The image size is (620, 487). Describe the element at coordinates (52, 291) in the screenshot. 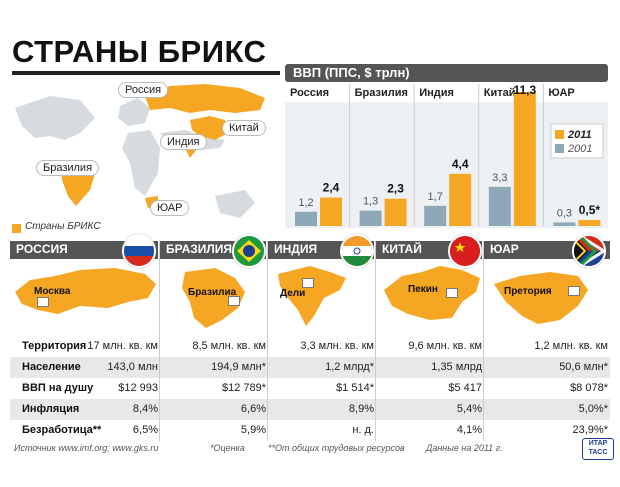

I see `capital-russia: Москва` at that location.